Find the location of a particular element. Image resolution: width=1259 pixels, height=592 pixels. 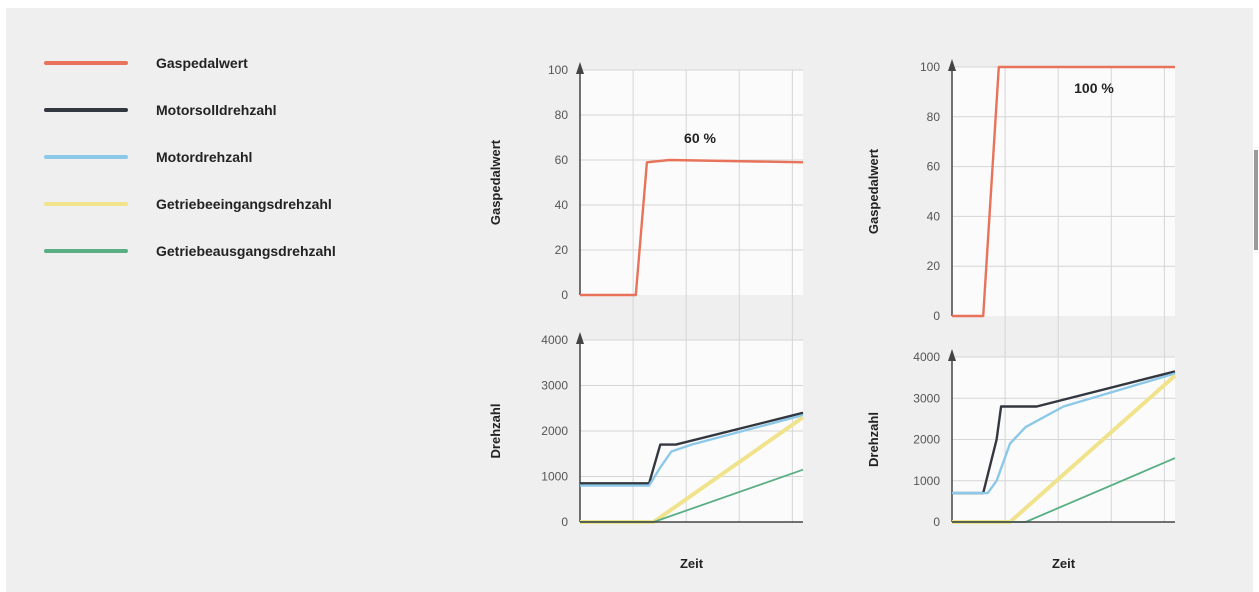

legend-item: Gaspedalwert is located at coordinates (190, 62).